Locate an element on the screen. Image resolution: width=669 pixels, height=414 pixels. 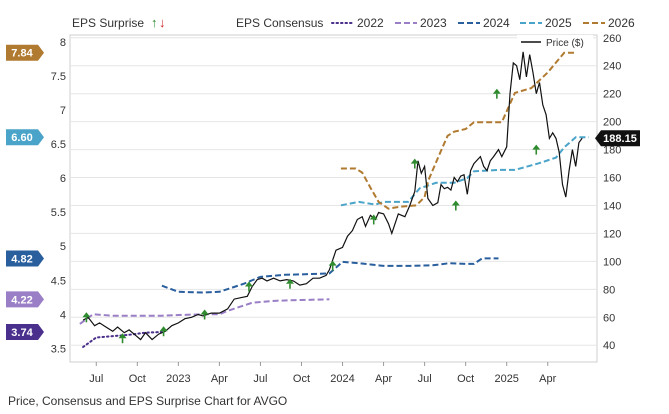
legend-label-2022: 2022 is located at coordinates (370, 23).